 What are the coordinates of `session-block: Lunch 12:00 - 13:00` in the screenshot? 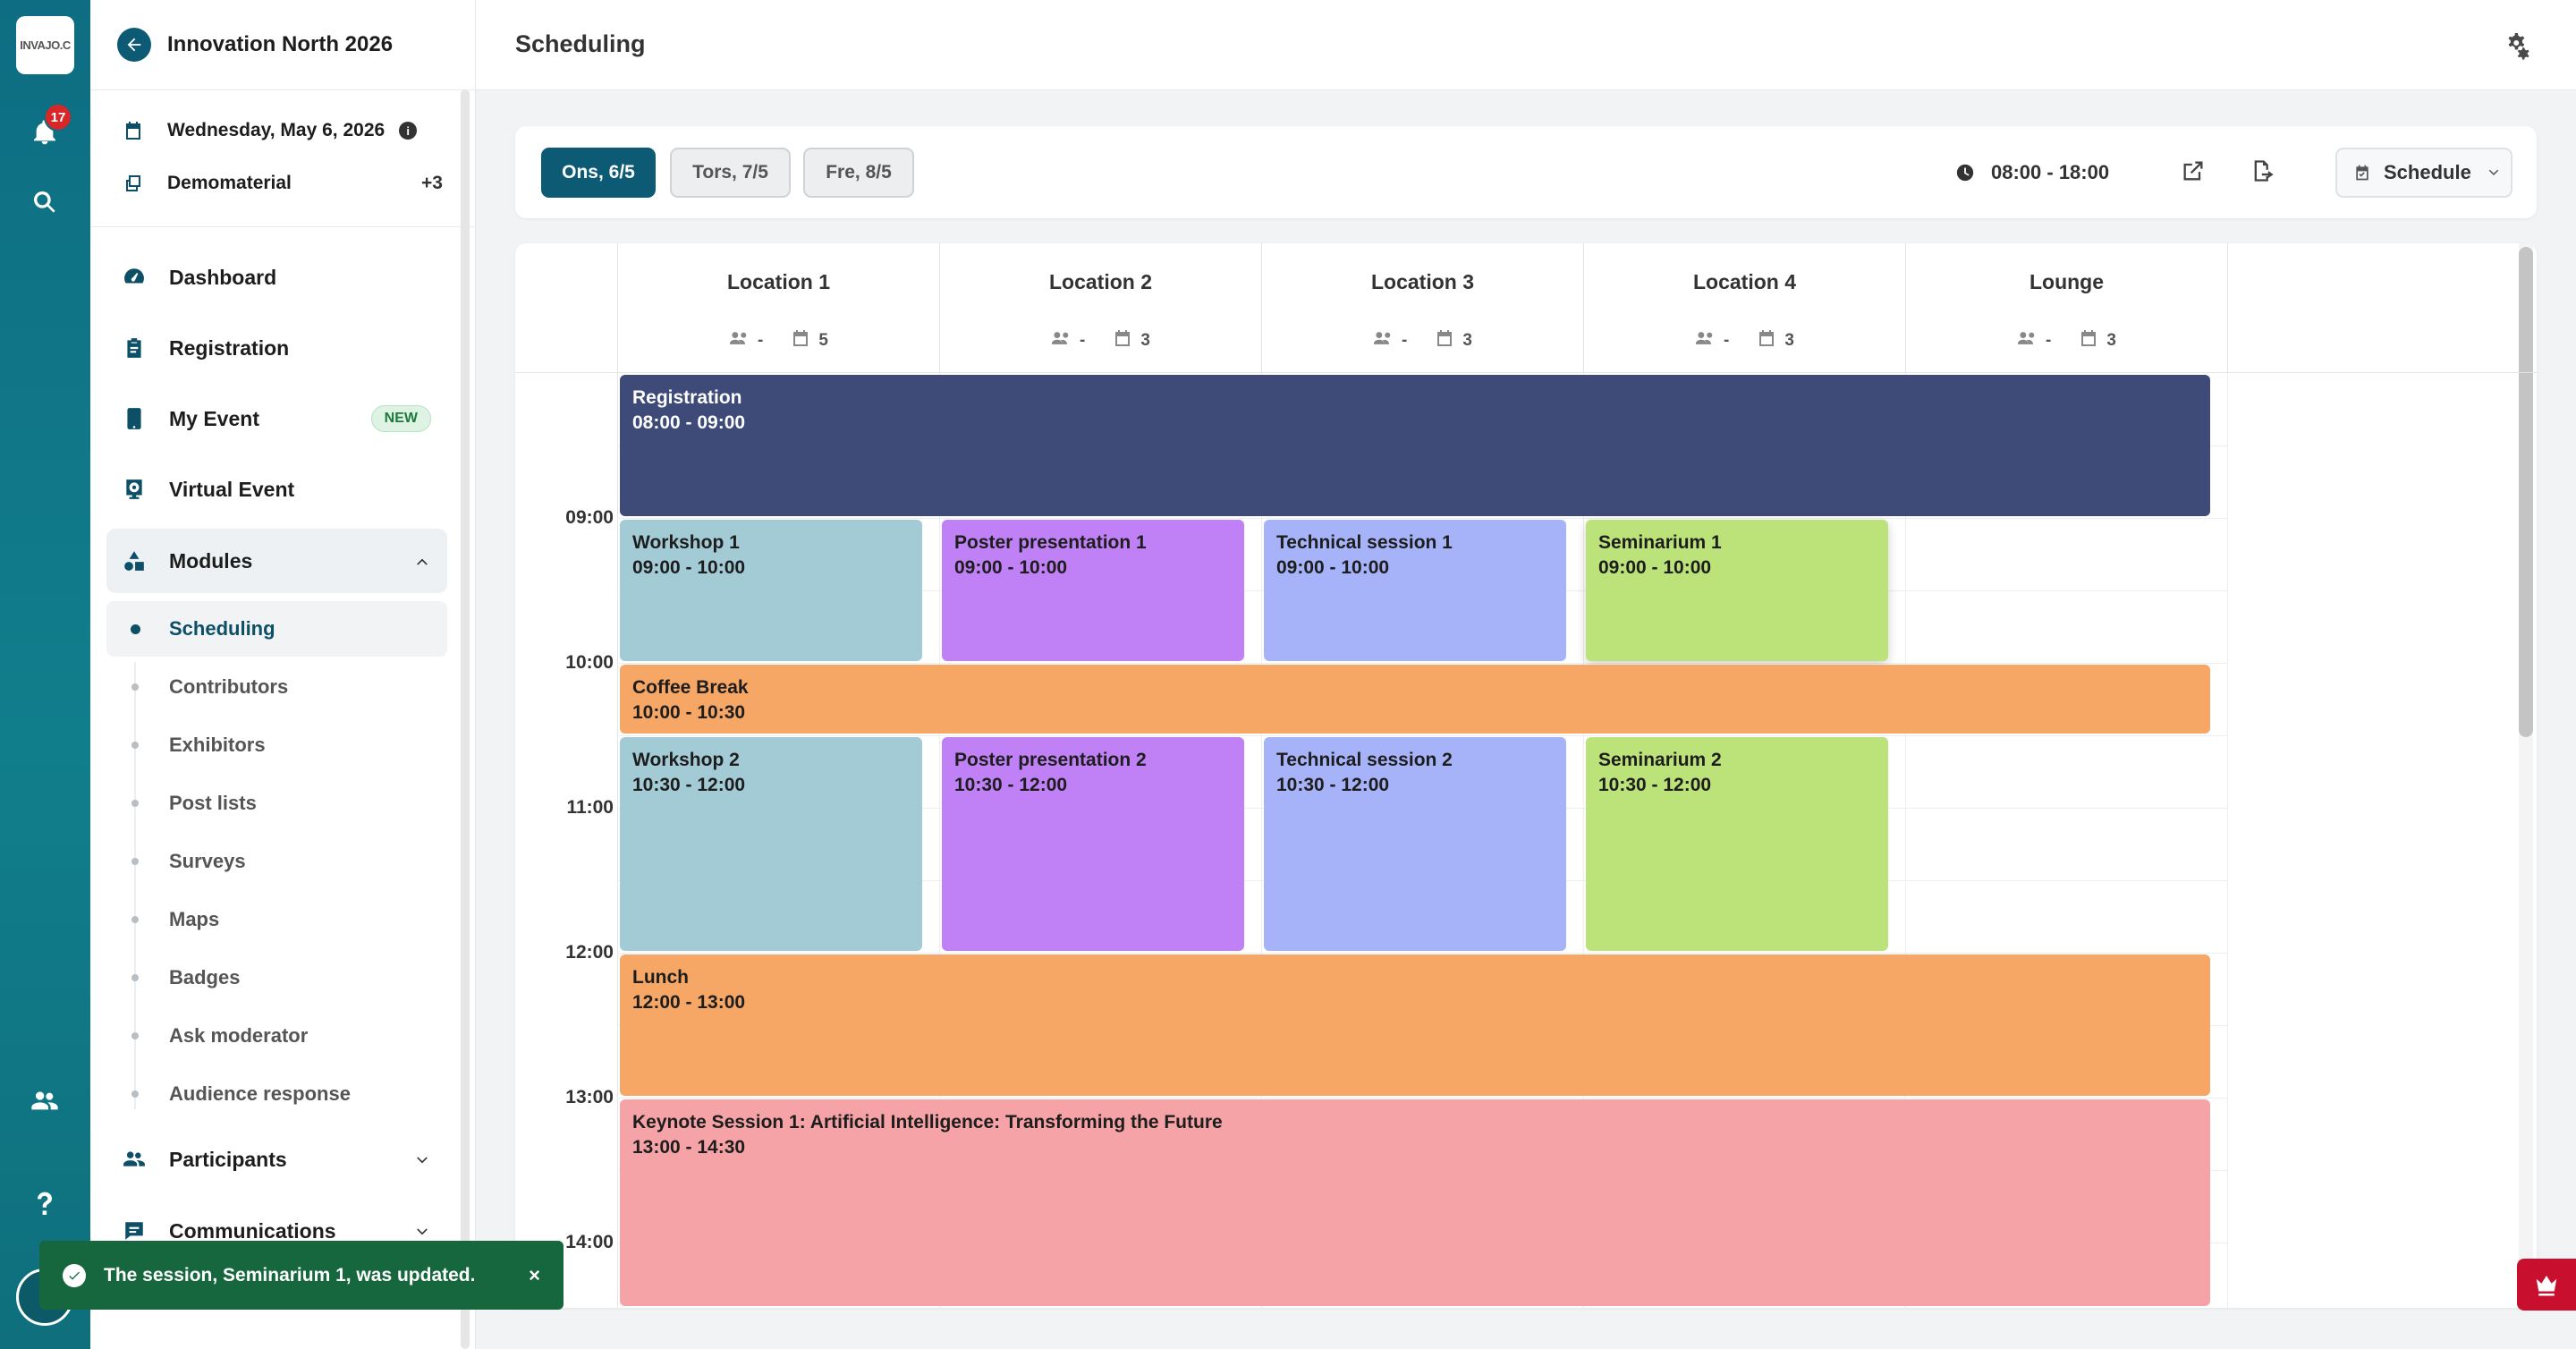 It's located at (1415, 1025).